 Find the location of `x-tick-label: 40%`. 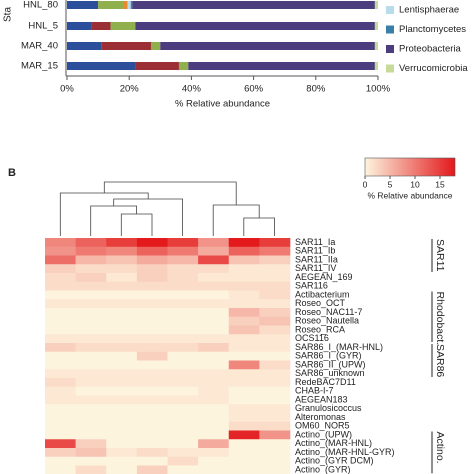

x-tick-label: 40% is located at coordinates (192, 89).